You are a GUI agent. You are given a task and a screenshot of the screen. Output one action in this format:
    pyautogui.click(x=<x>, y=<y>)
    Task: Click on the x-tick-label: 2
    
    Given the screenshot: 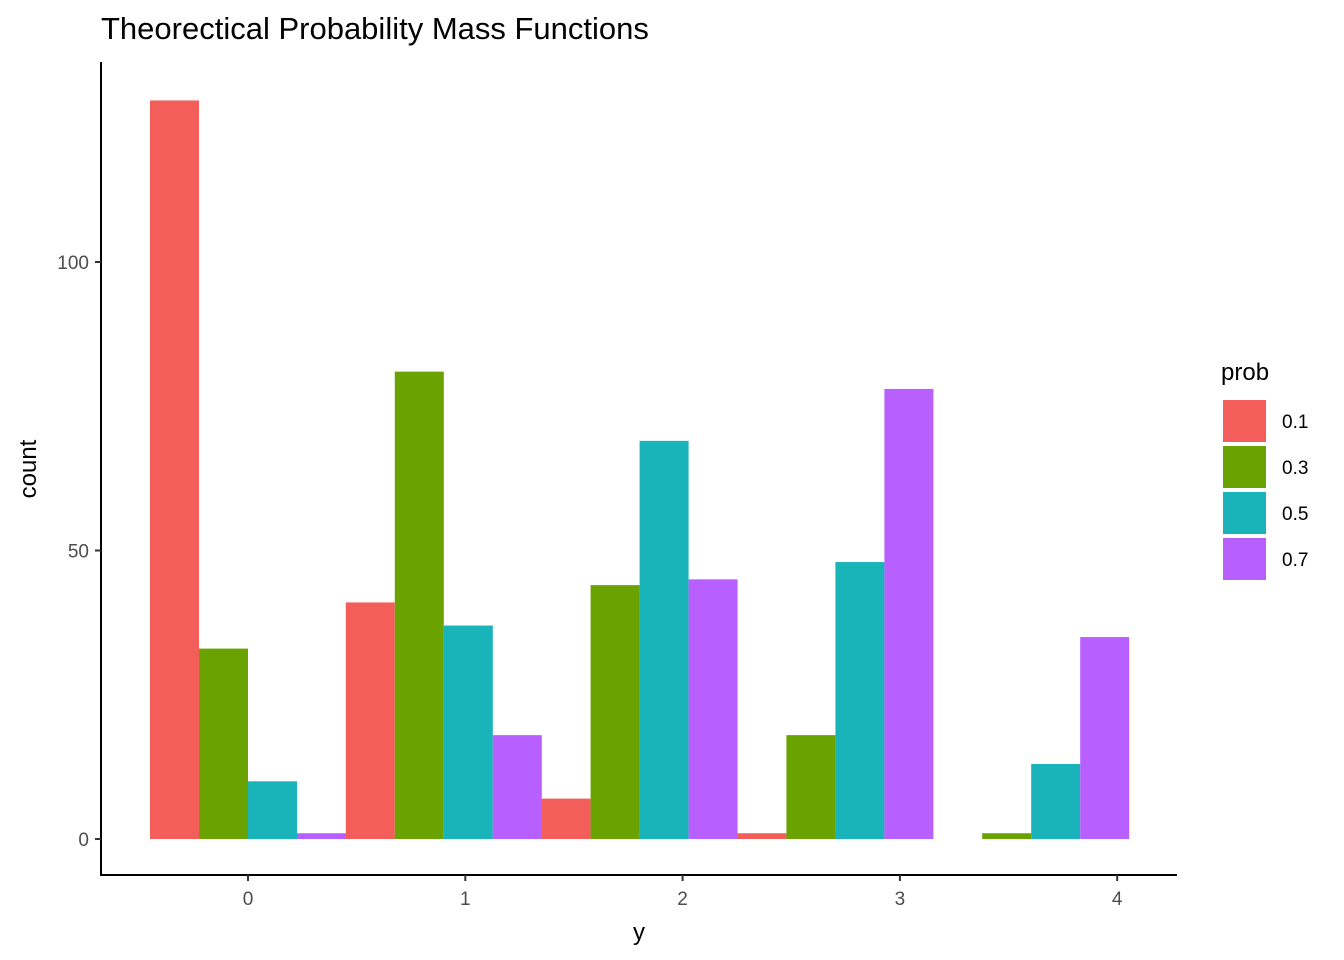 What is the action you would take?
    pyautogui.click(x=682, y=899)
    